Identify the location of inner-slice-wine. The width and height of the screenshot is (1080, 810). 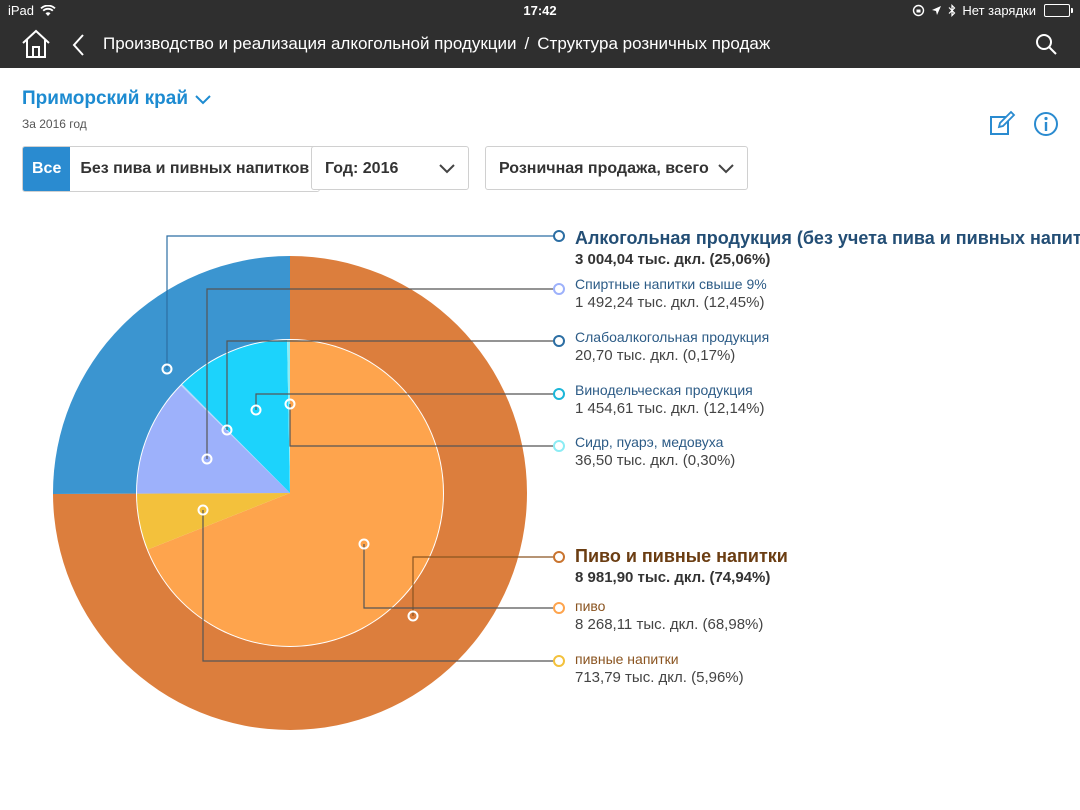
(236, 416).